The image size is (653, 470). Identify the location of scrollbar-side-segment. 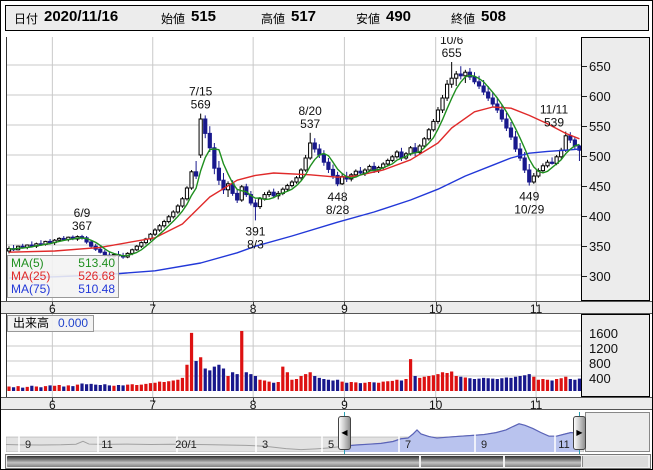
(615, 461).